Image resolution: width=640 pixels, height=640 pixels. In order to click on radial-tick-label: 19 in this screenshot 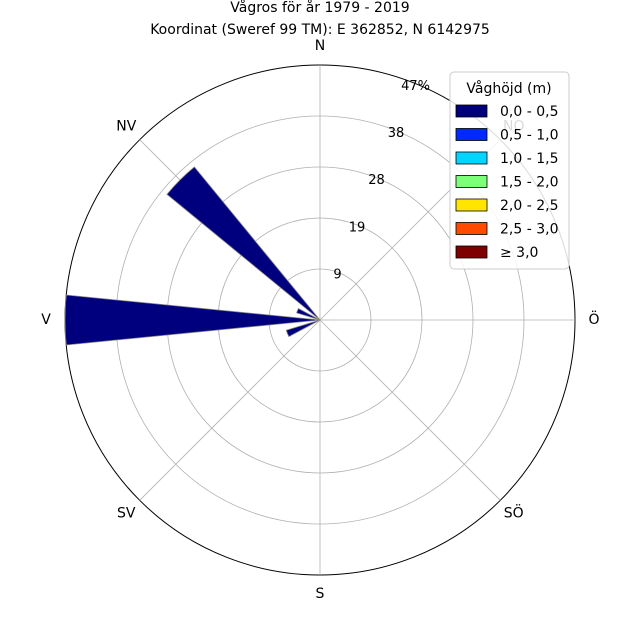, I will do `click(357, 227)`.